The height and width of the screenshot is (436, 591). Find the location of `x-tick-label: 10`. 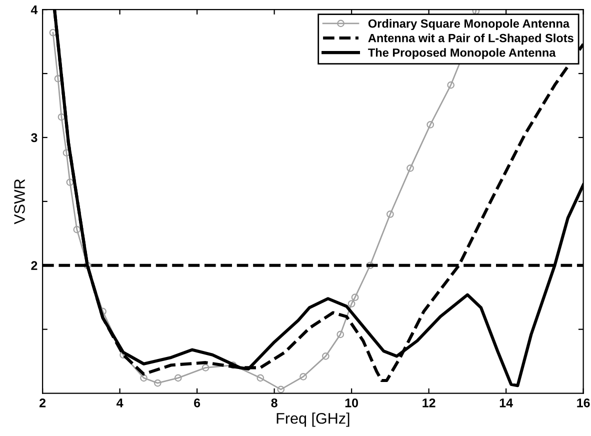

x-tick-label: 10 is located at coordinates (351, 403).